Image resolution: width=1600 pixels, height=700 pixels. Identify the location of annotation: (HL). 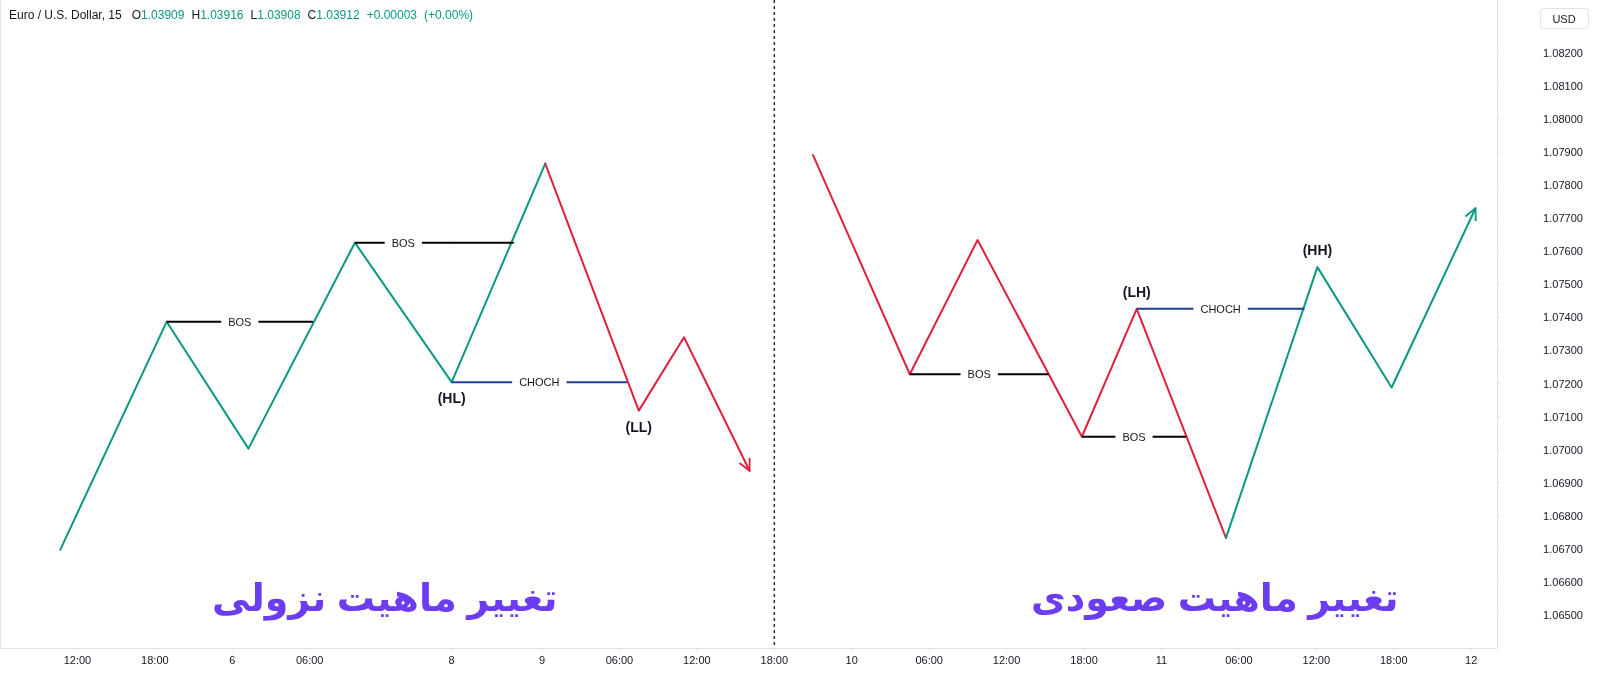
(451, 398).